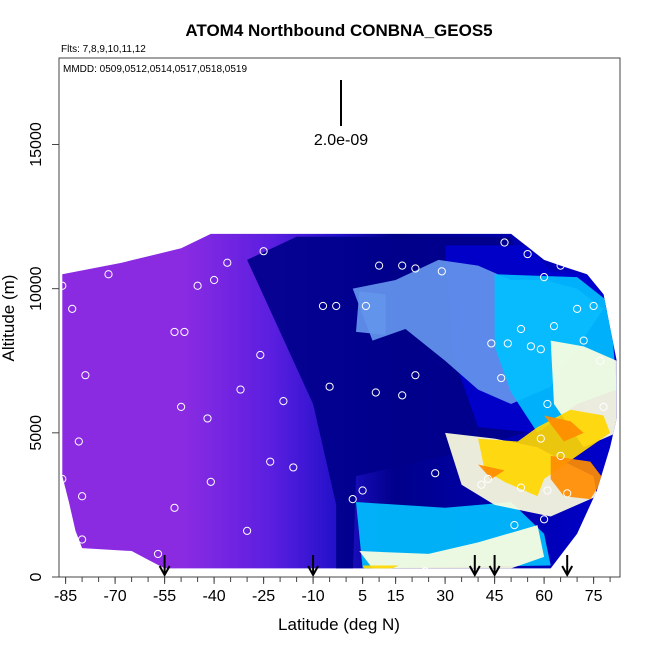  I want to click on dates-label: MMDD: 0509,0512,0514,0517,0518,0519, so click(155, 69).